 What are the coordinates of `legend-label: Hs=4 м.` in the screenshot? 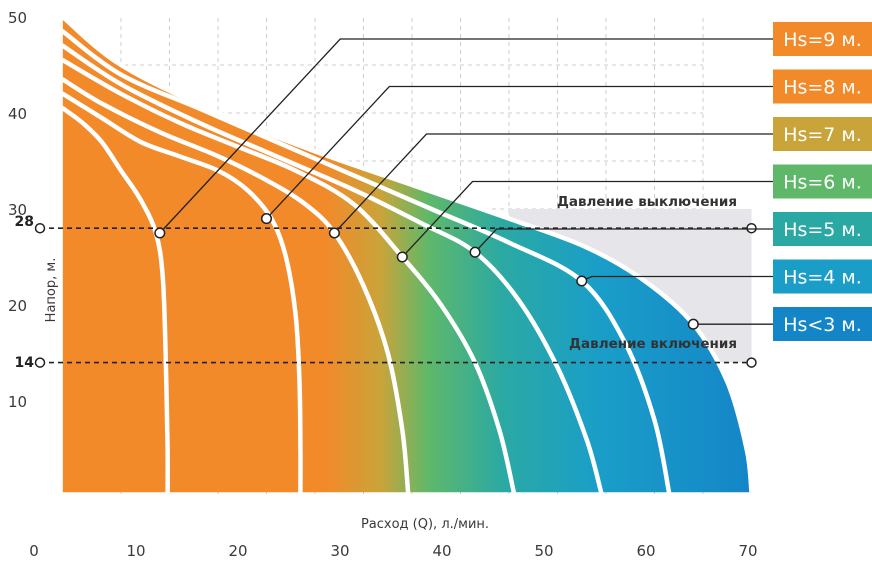 It's located at (822, 278).